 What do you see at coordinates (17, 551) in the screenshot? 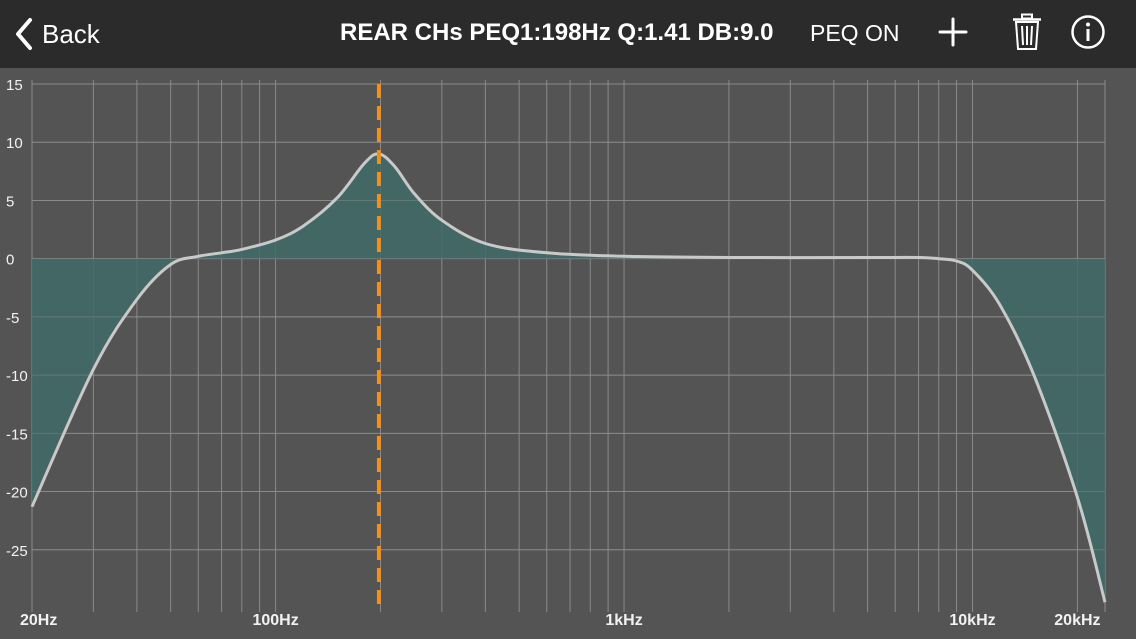
I see `y-tick-label: -25` at bounding box center [17, 551].